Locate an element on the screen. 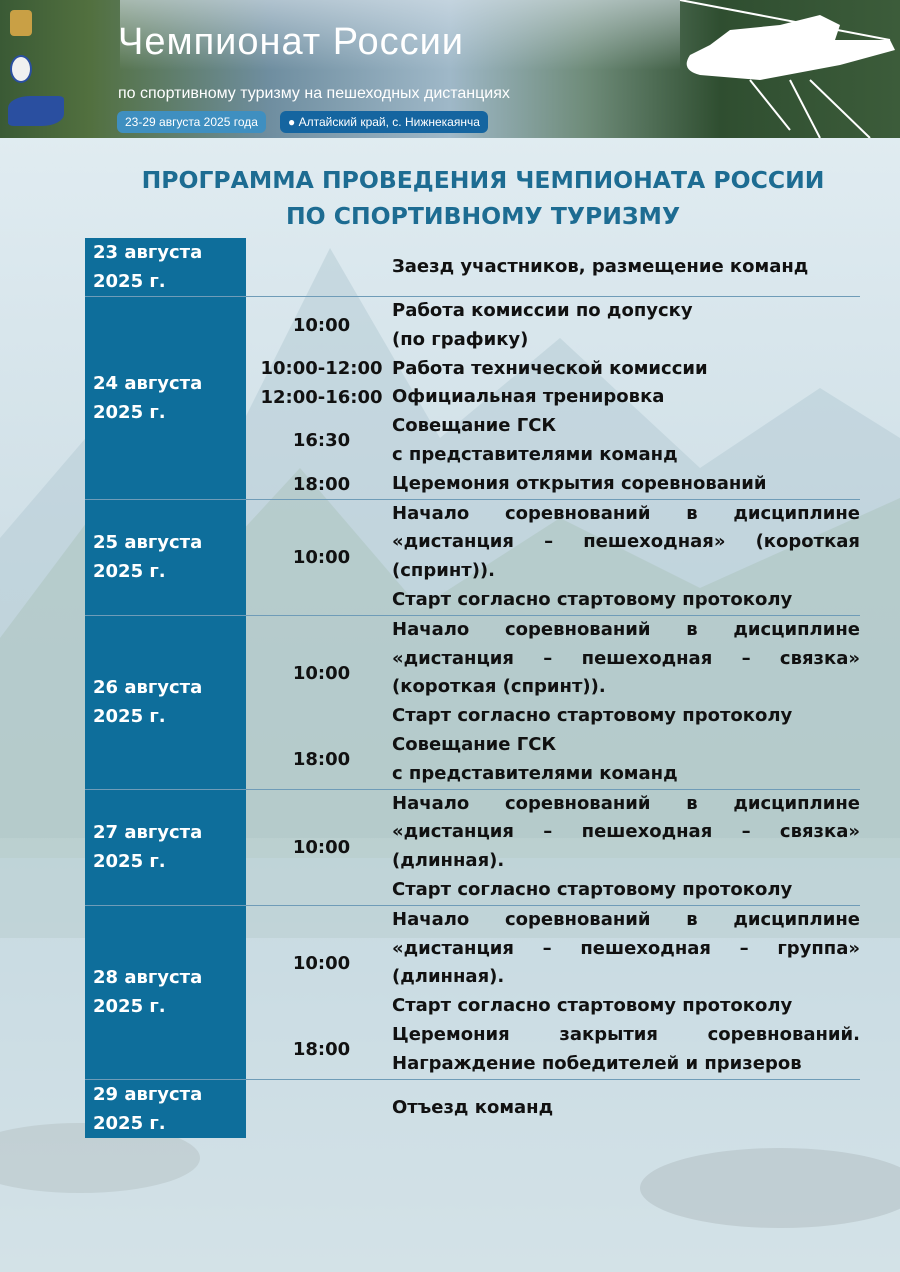  location-badge: ● Алтайский край, с. Нижнекаянча is located at coordinates (384, 122).